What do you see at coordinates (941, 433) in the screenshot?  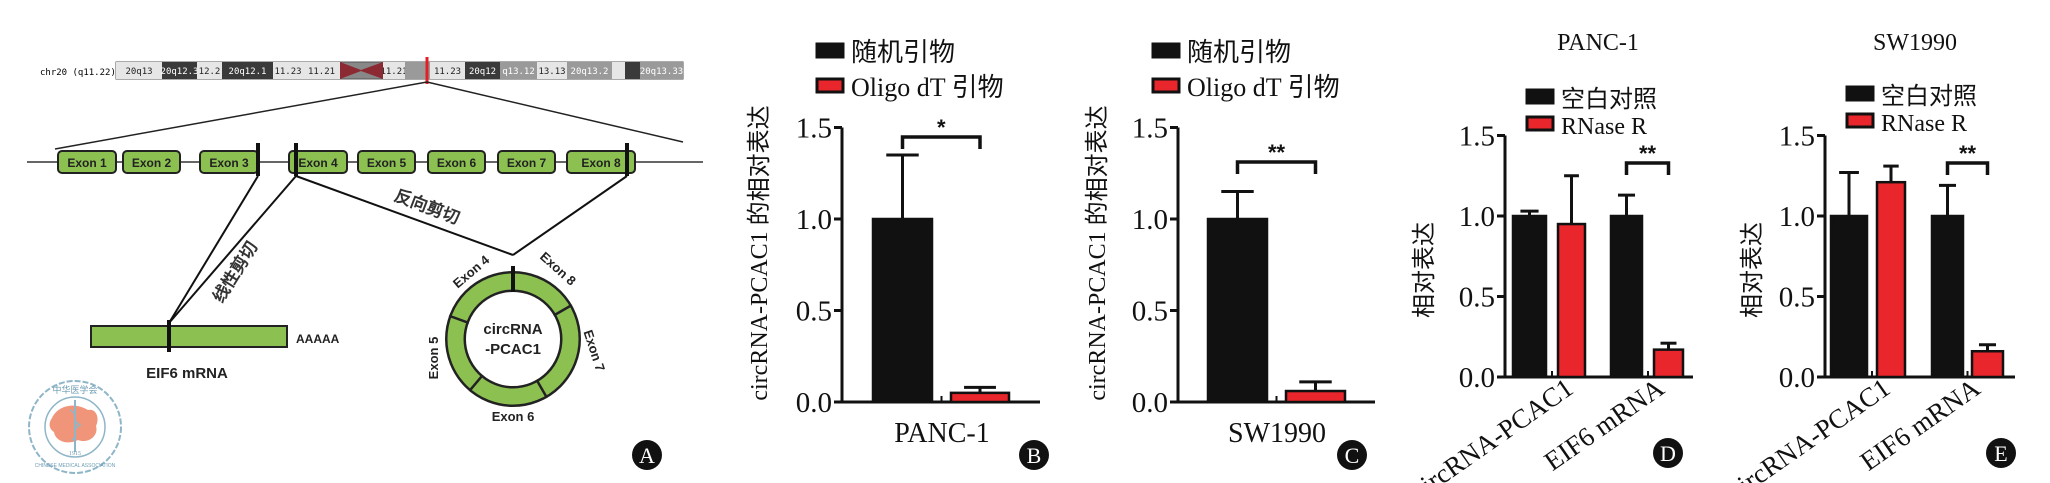 I see `category-label: PANC-1` at bounding box center [941, 433].